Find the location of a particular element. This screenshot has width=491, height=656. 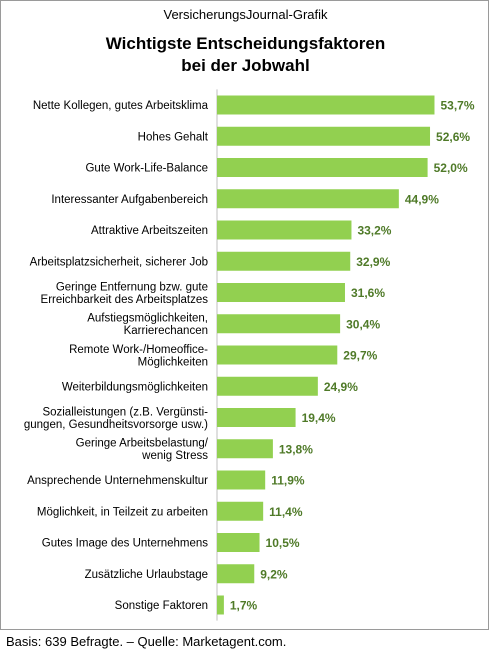

category-label: Arbeitsplatzsicherheit, sicherer Job is located at coordinates (119, 262).